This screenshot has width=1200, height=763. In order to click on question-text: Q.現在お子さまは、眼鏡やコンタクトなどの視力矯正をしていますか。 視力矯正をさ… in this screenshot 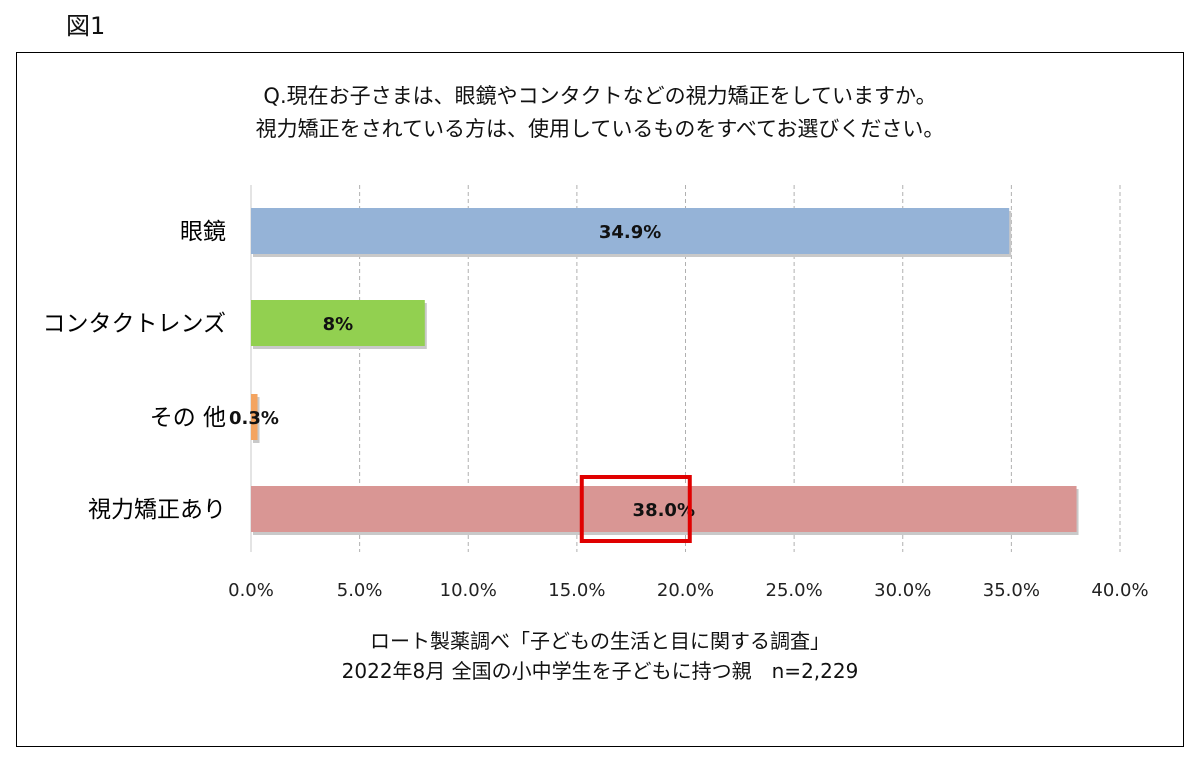, I will do `click(600, 113)`.